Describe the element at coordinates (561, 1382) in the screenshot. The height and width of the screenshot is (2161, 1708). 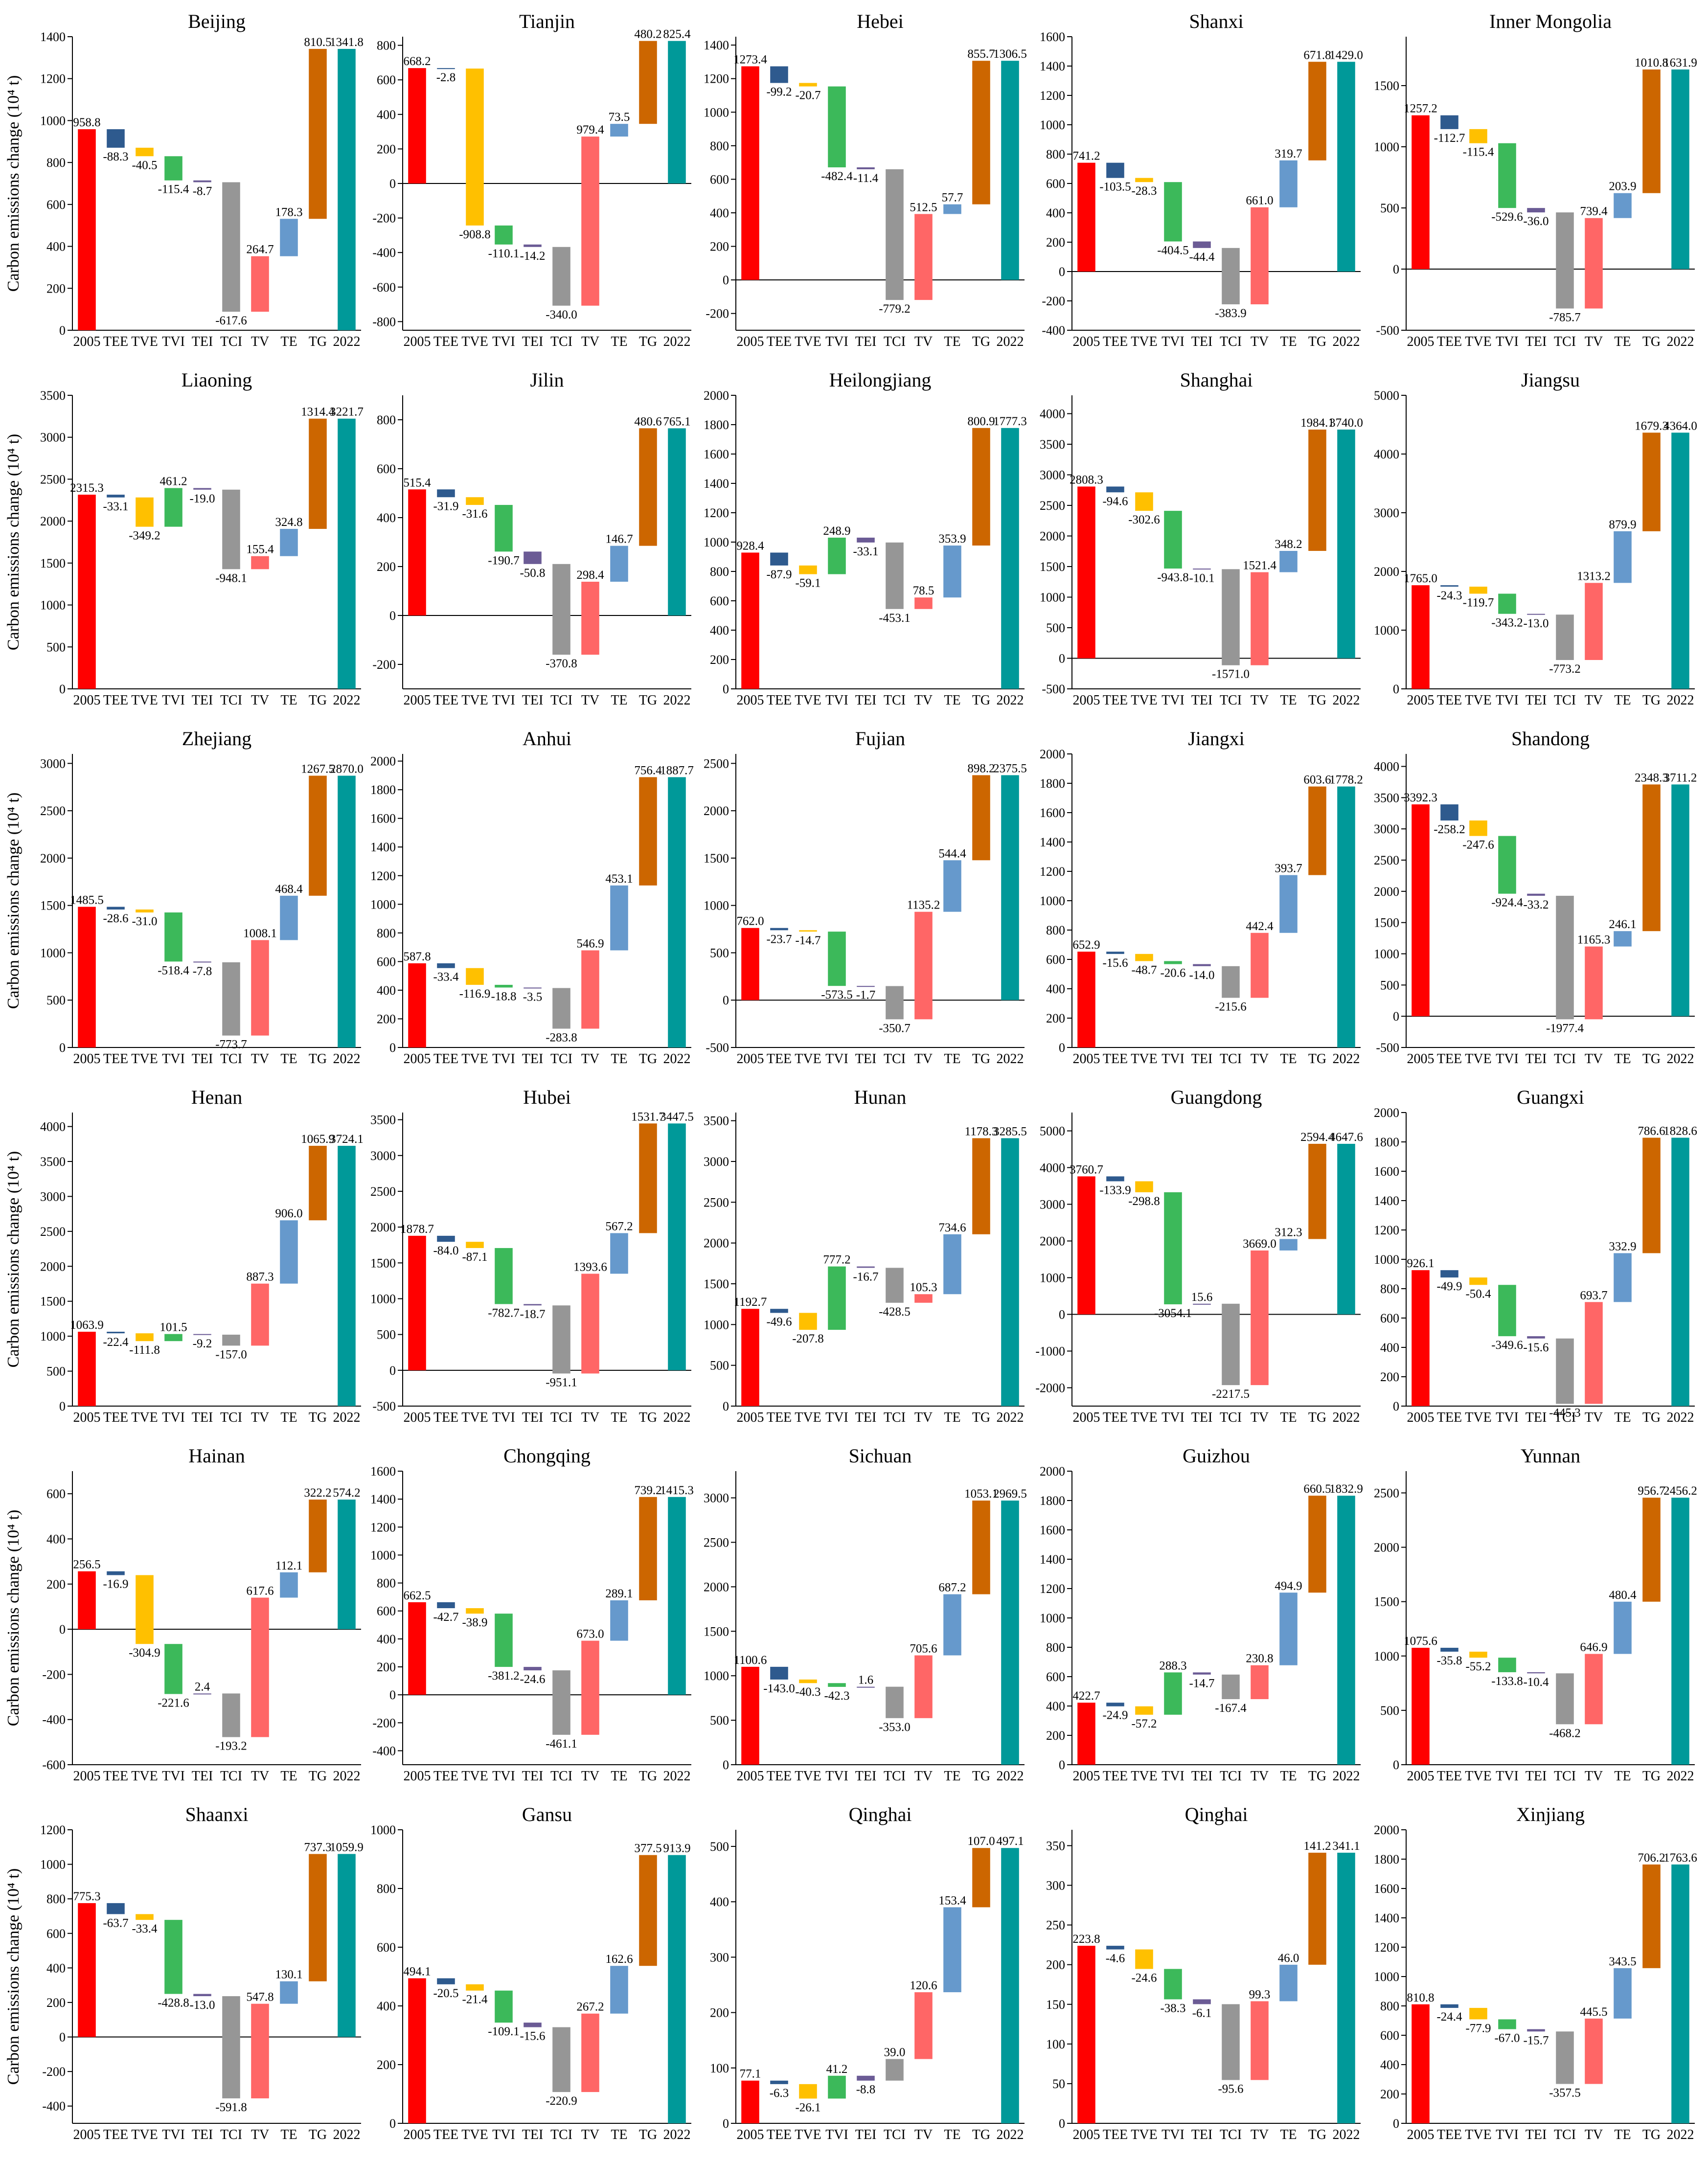
I see `data-label: -951.1` at that location.